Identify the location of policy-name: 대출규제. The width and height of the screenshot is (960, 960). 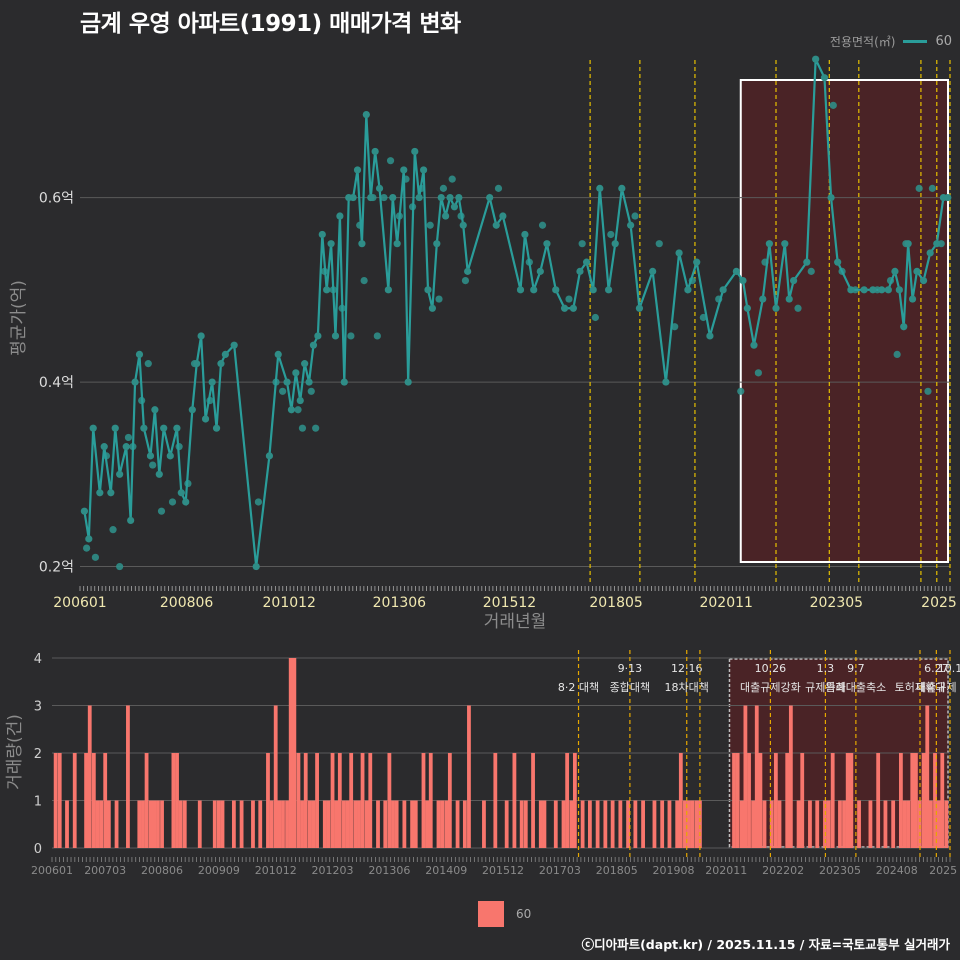
(936, 687).